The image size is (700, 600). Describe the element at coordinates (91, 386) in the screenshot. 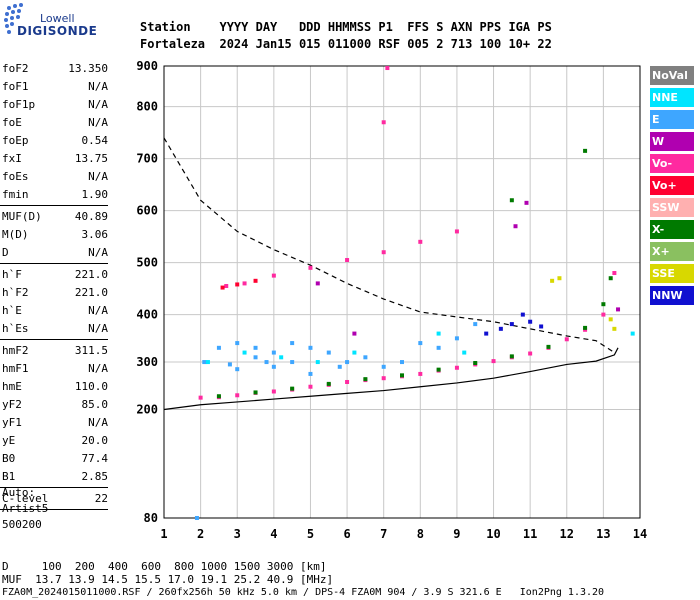

I see `parameter-value: 110.0` at that location.